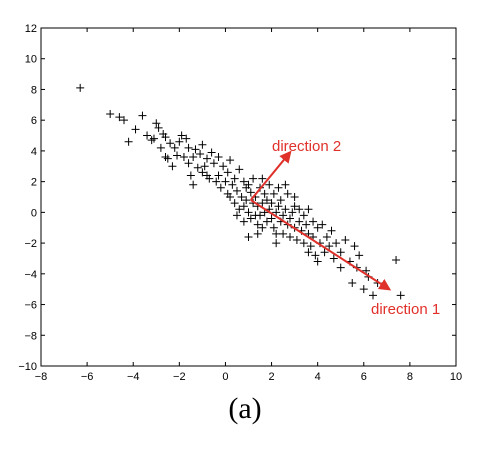 Image resolution: width=490 pixels, height=450 pixels. What do you see at coordinates (30, 306) in the screenshot?
I see `y-tick-label: −6` at bounding box center [30, 306].